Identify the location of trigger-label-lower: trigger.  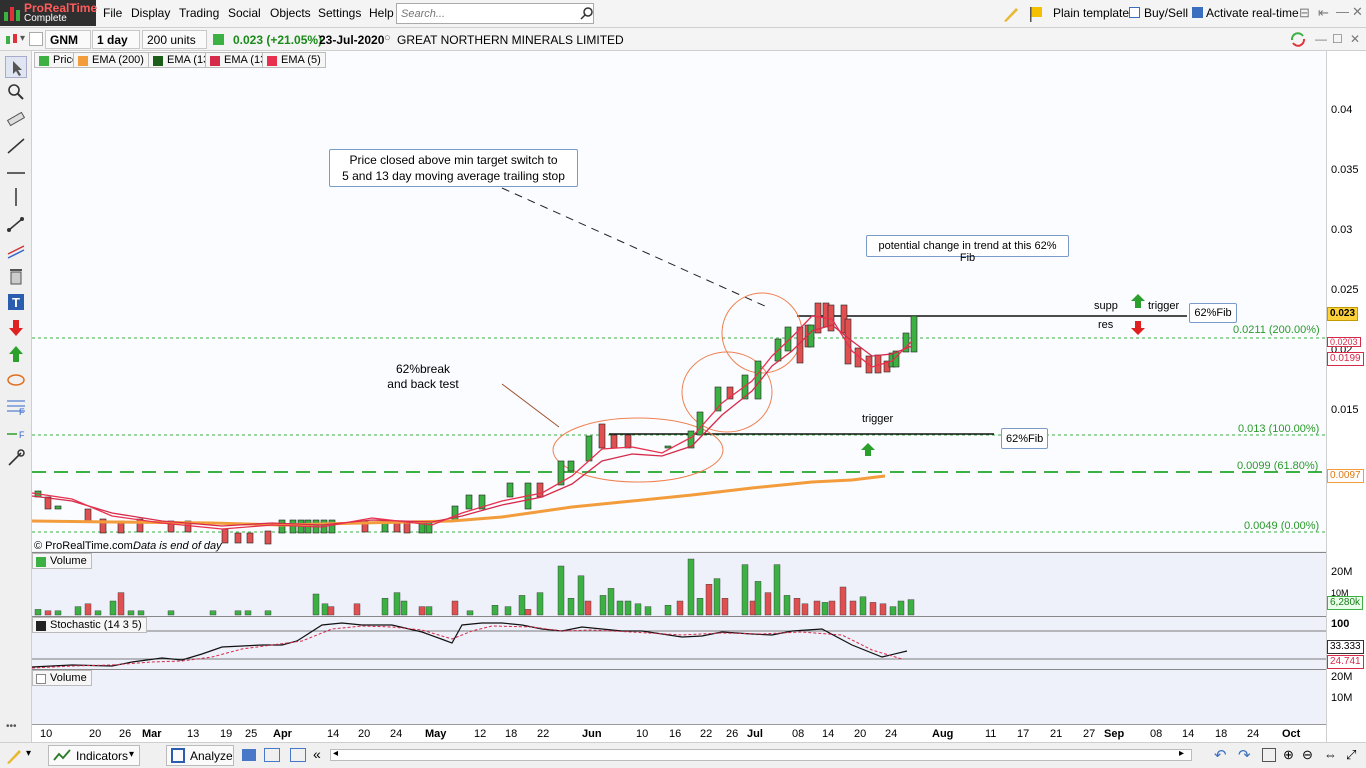
(878, 419).